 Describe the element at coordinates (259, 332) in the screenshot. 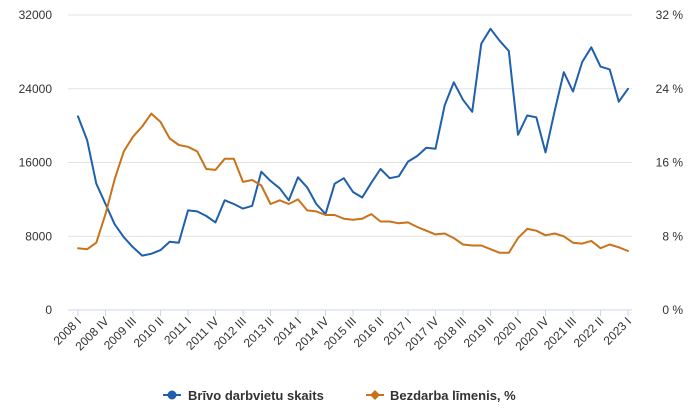

I see `x-tick-label: 2013 II` at that location.